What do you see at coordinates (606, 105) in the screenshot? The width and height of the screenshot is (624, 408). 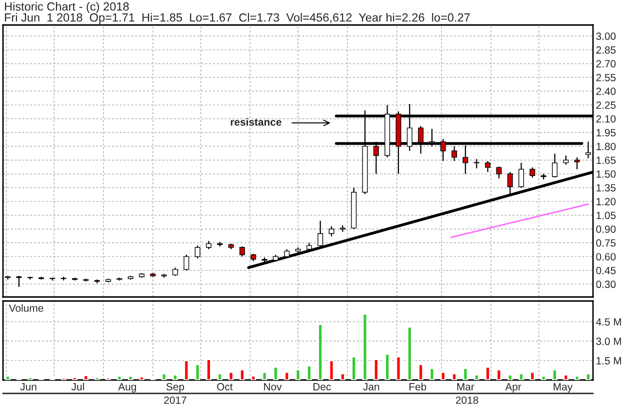 I see `y-tick-label: 2.25` at bounding box center [606, 105].